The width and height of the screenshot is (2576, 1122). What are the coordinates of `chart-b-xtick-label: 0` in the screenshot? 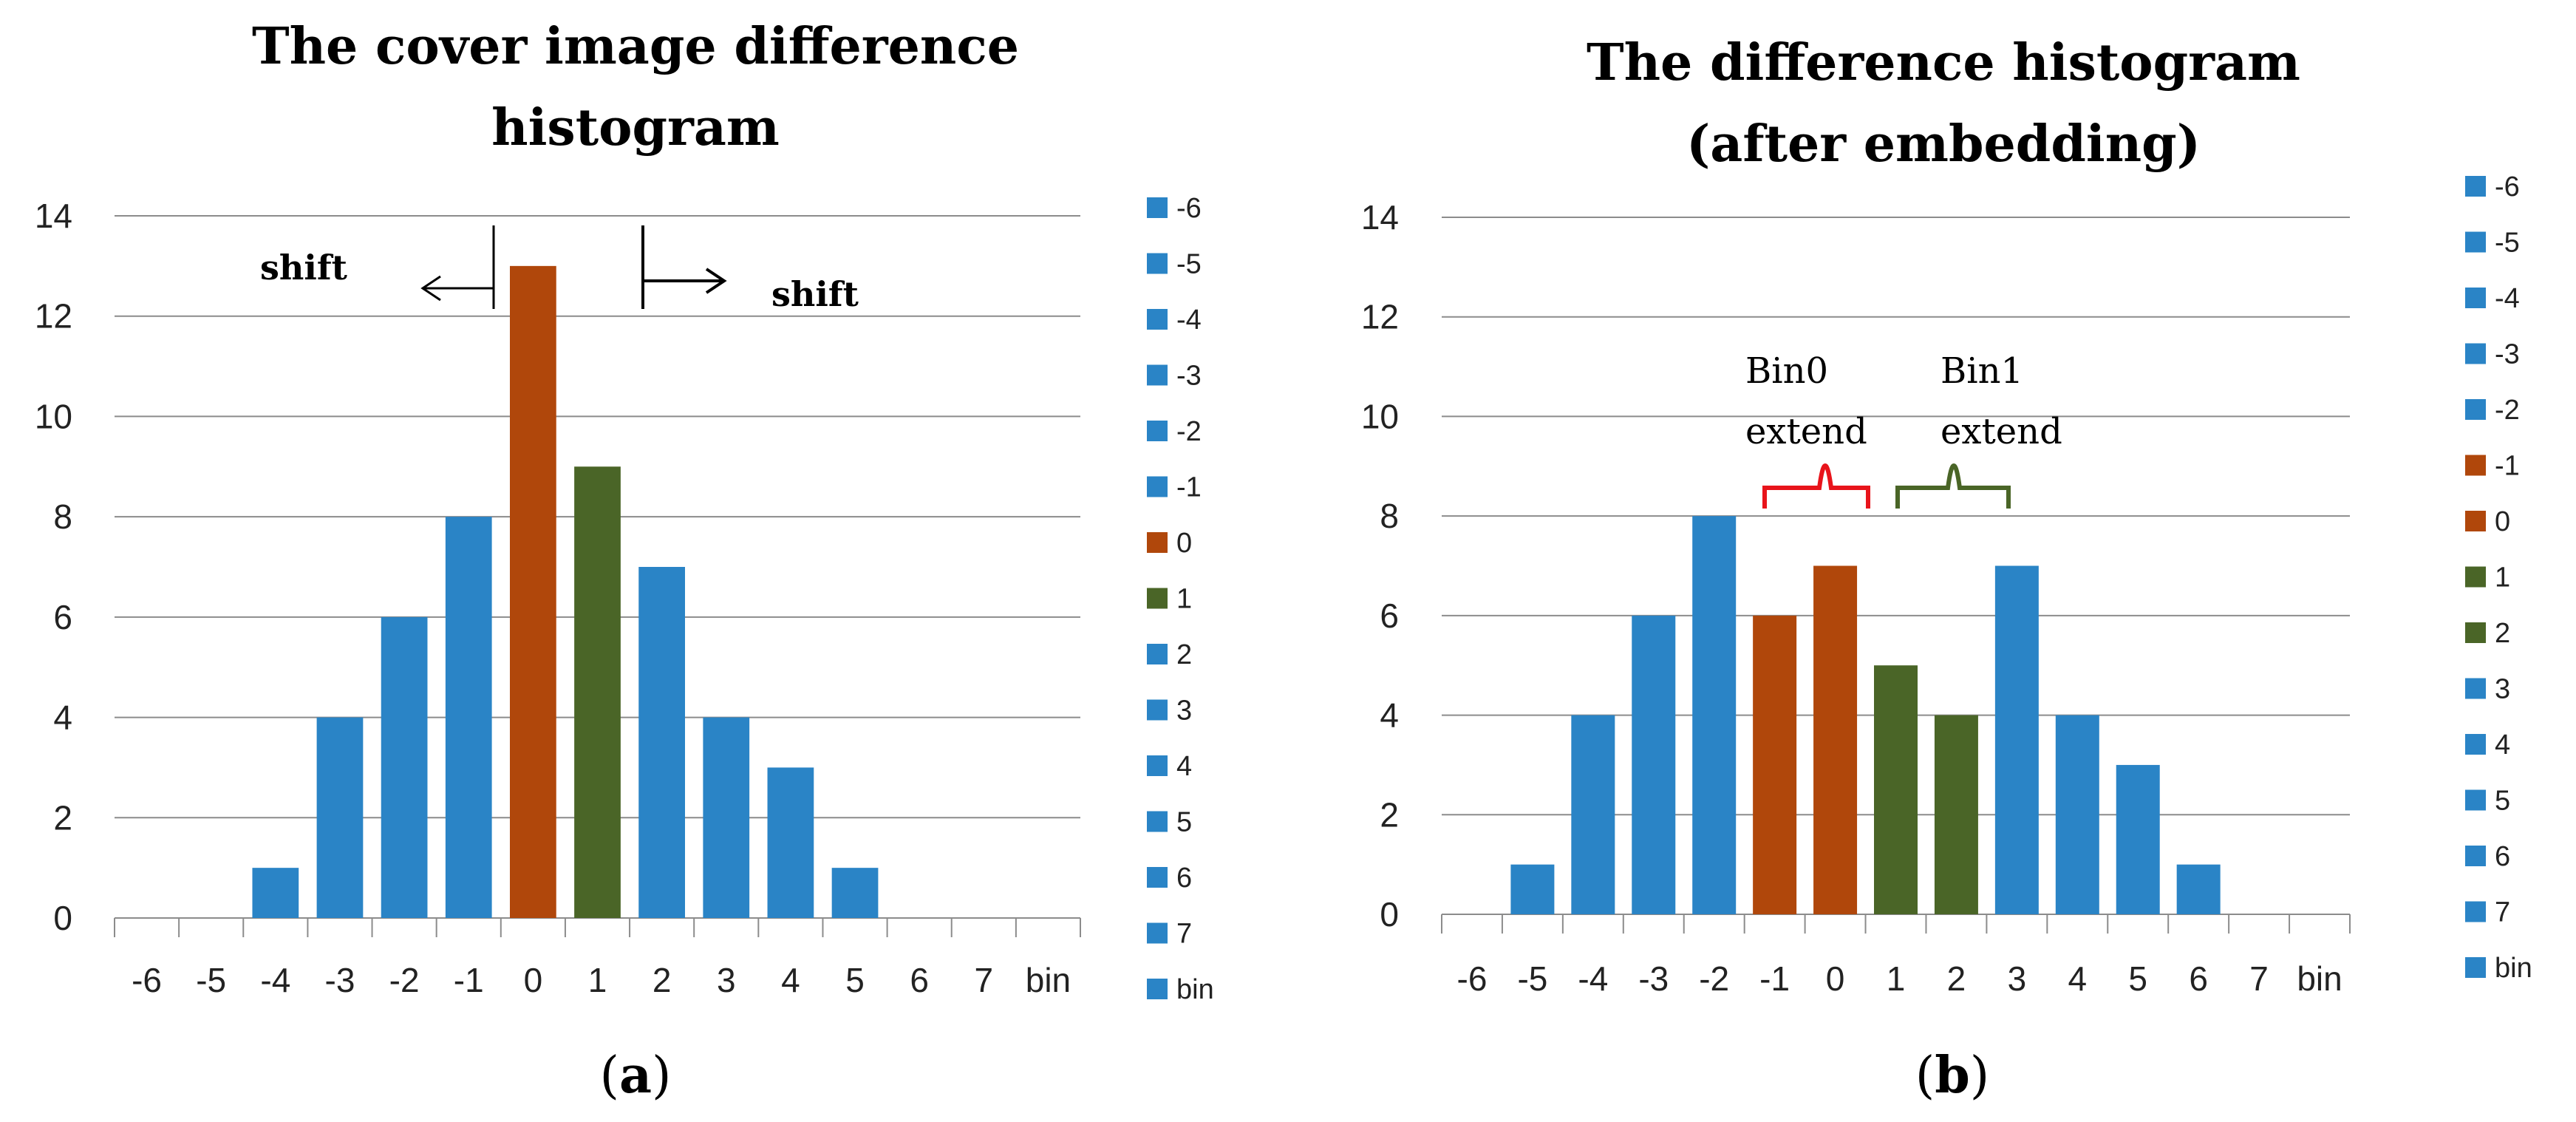 It's located at (1835, 978).